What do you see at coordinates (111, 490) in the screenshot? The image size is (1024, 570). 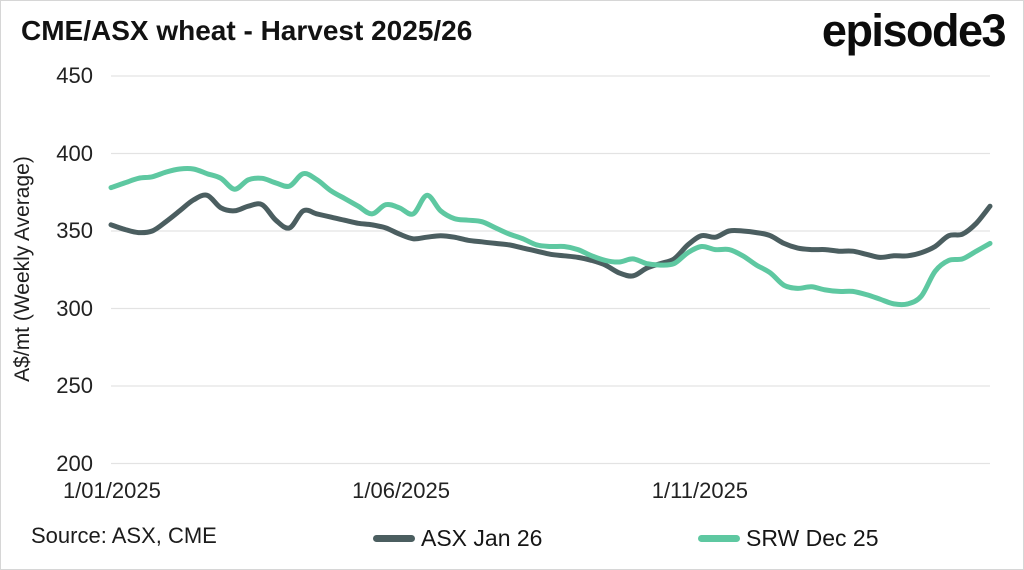 I see `x-tick-jan-2025: 1/01/2025` at bounding box center [111, 490].